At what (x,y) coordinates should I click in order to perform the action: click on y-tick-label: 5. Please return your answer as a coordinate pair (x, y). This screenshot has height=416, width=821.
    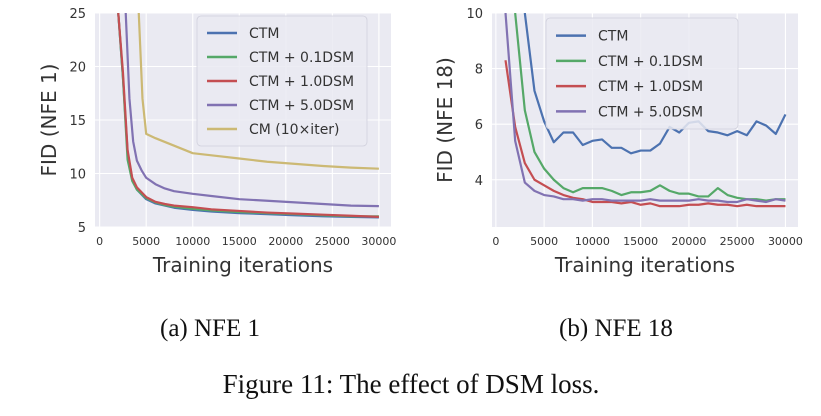
    Looking at the image, I should click on (82, 228).